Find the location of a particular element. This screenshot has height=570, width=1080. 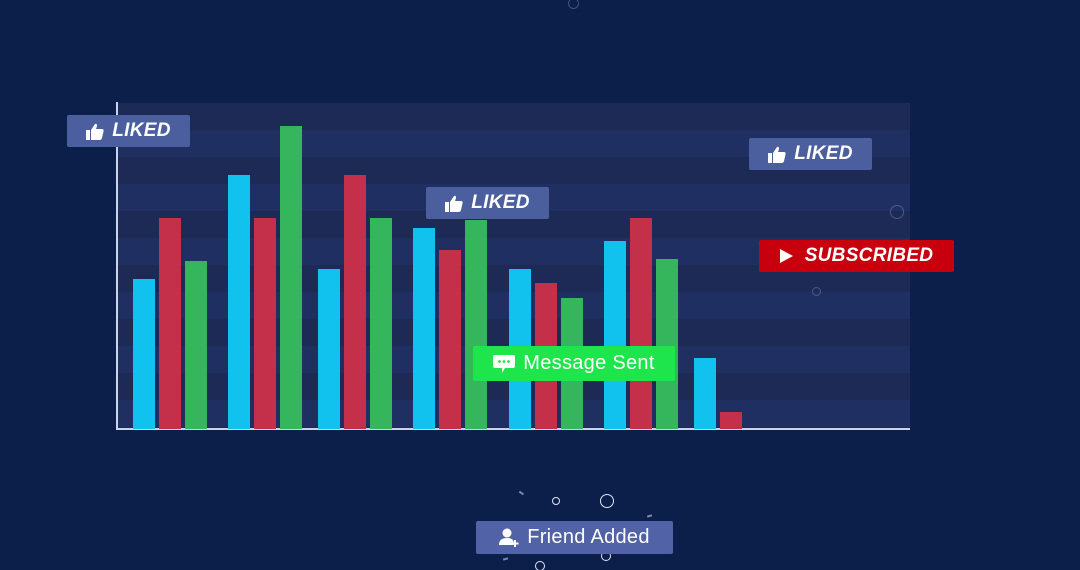

bar-green-G4 is located at coordinates (476, 324).